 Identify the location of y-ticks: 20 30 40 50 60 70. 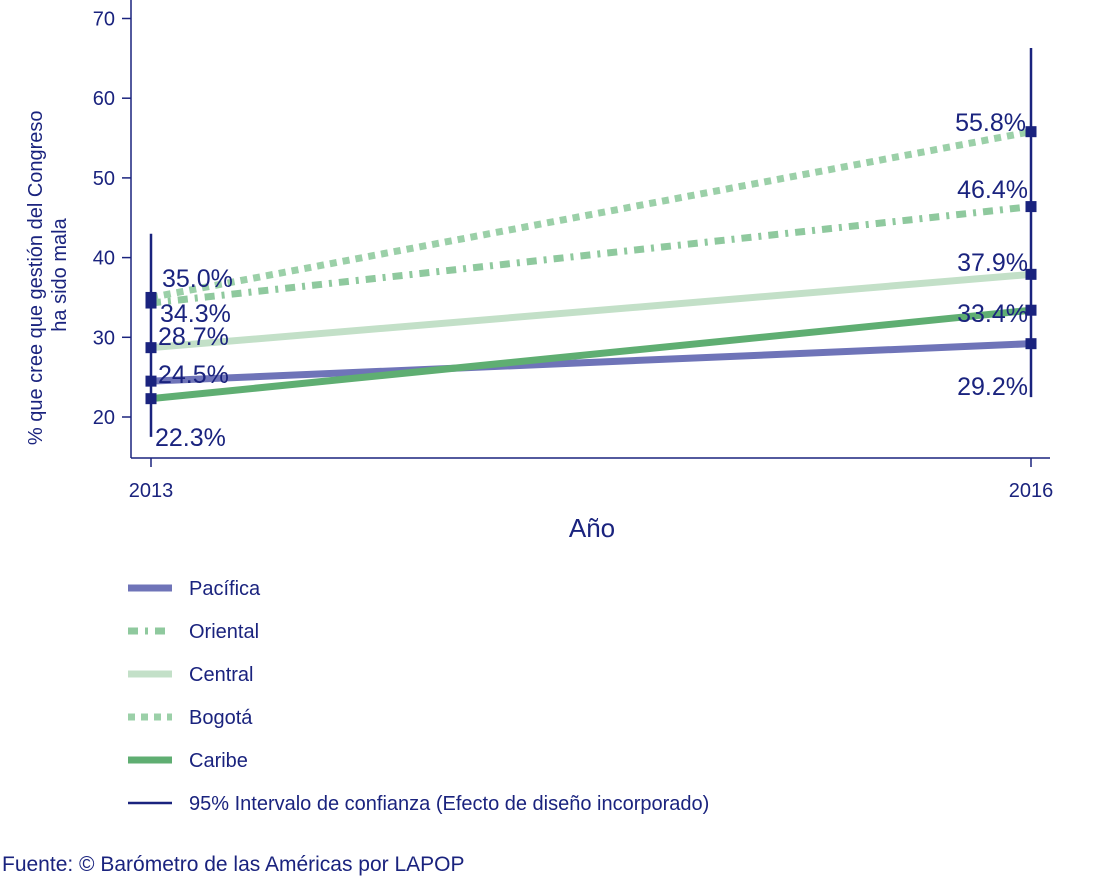
(112, 219).